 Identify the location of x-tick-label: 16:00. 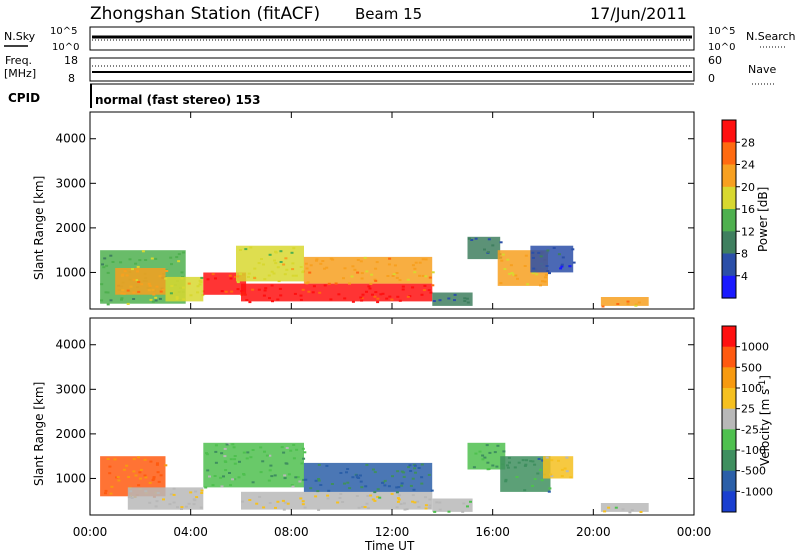
(492, 532).